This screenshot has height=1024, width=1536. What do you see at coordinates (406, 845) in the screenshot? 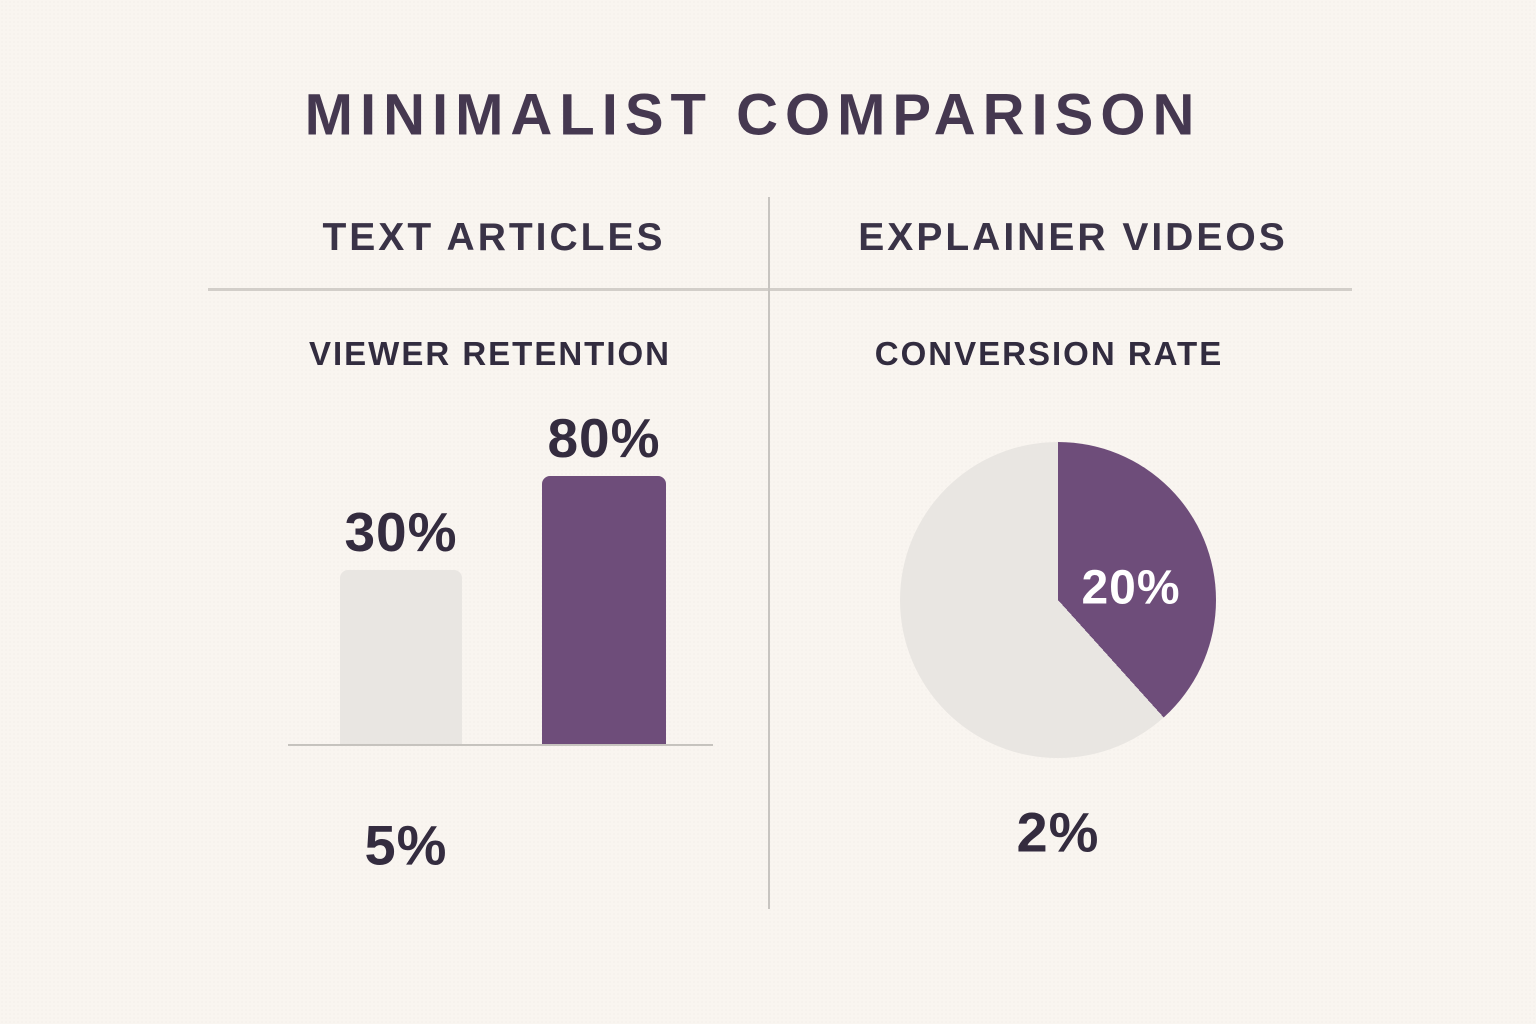
I see `footer-value-left: 5%` at bounding box center [406, 845].